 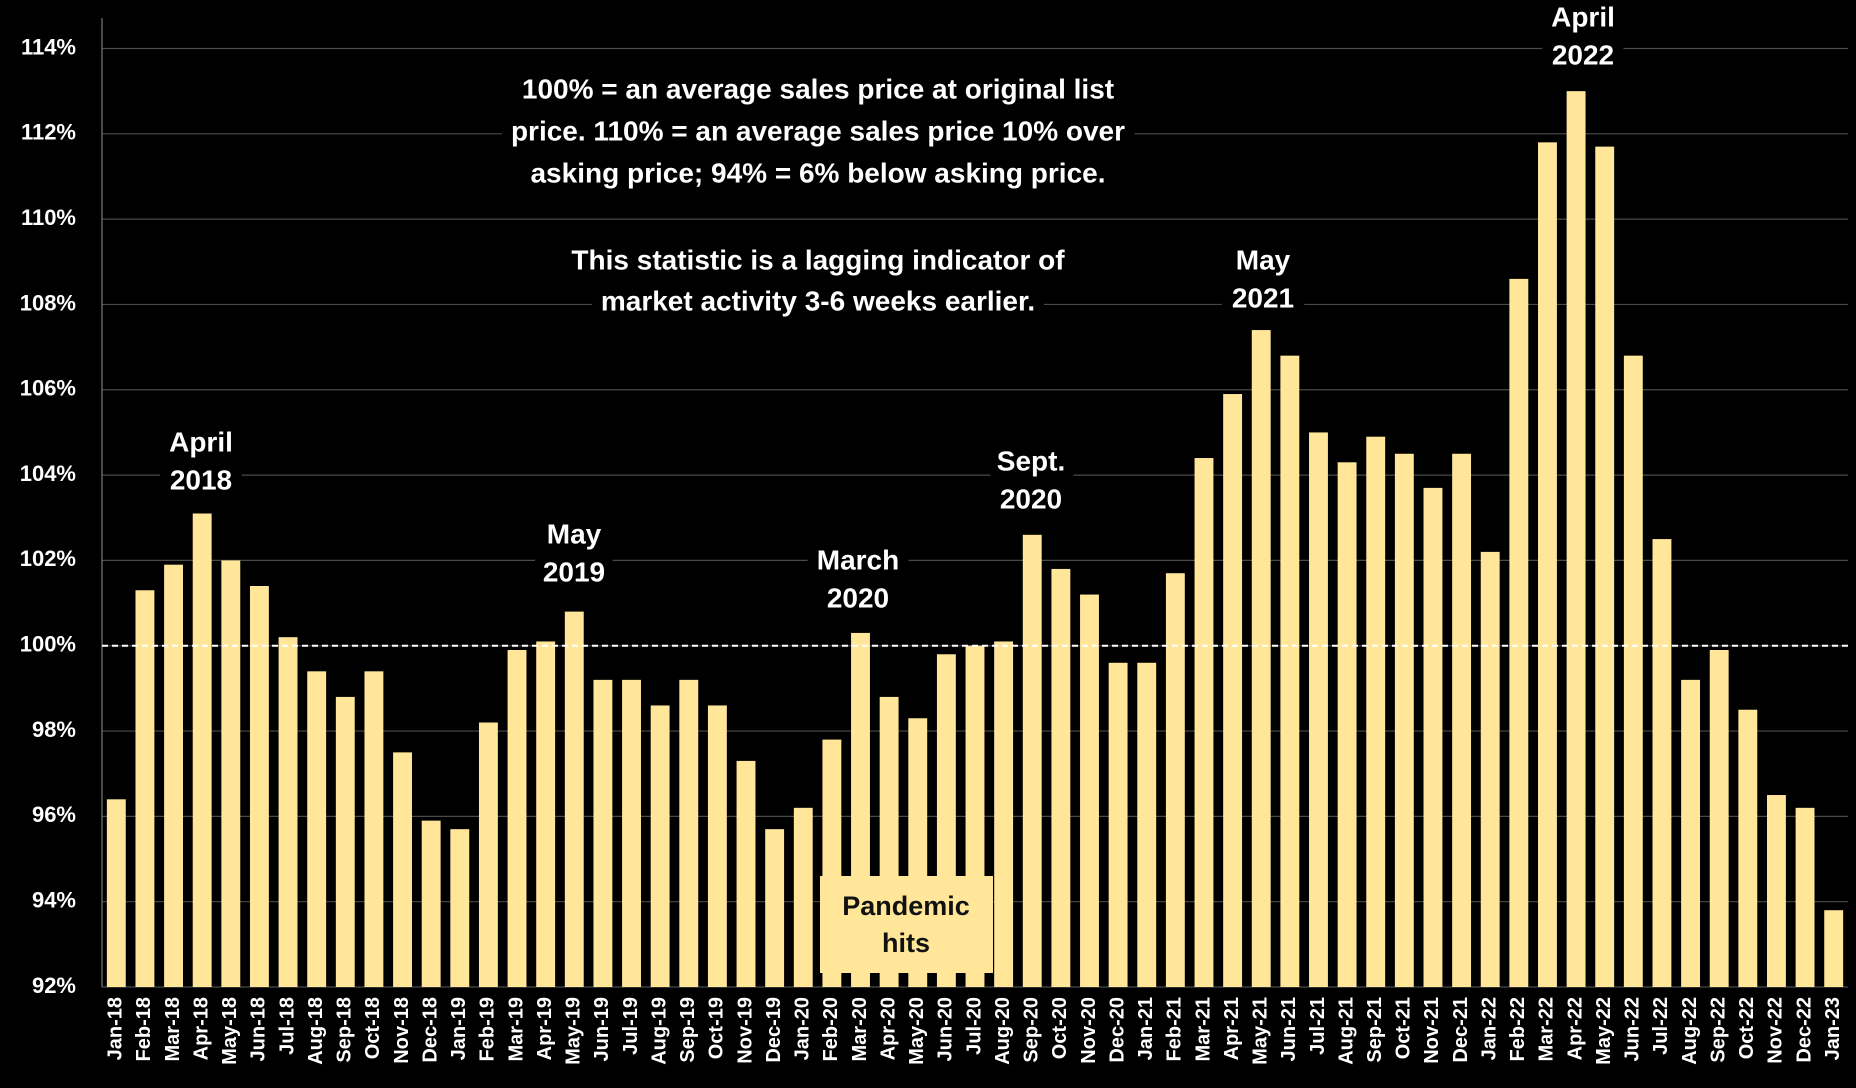 I want to click on note: market activity 3-6 weeks earlier., so click(x=818, y=300).